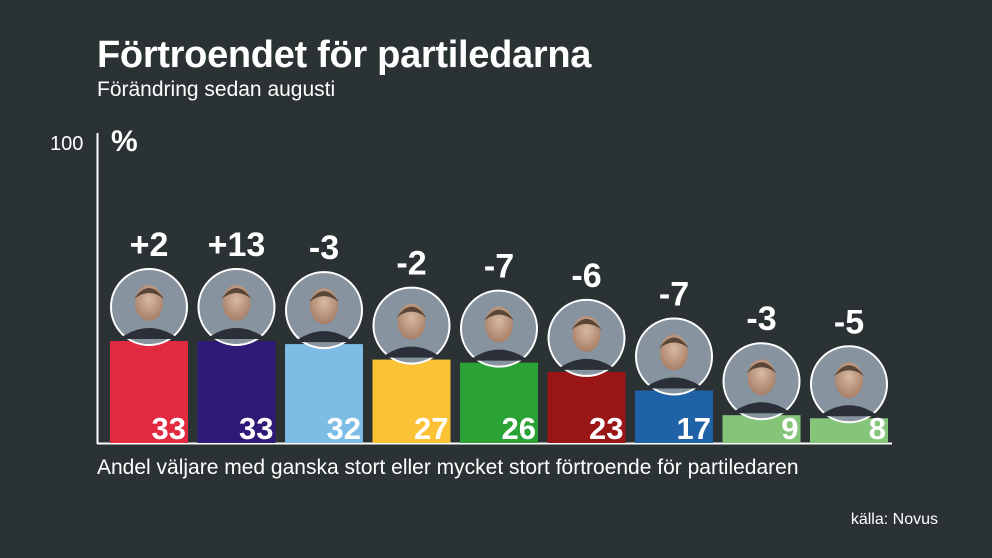 This screenshot has width=992, height=558. What do you see at coordinates (789, 428) in the screenshot?
I see `bar-value-label: 9` at bounding box center [789, 428].